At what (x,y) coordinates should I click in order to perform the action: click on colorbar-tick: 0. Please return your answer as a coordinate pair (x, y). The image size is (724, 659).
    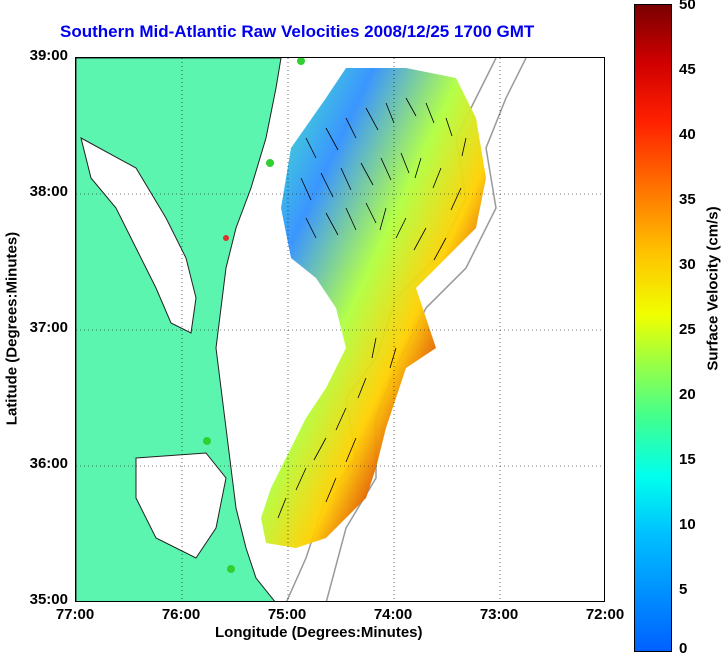
    Looking at the image, I should click on (683, 648).